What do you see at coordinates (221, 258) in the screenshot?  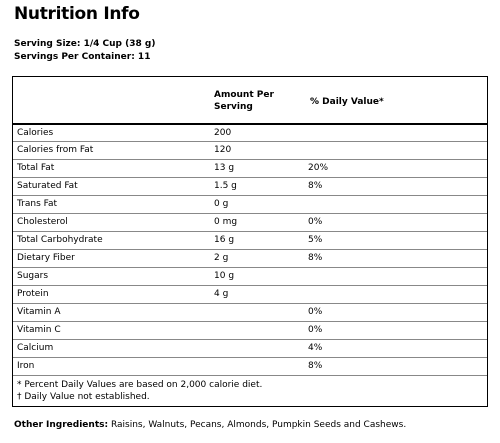 I see `nutrient-amount: 2 g` at bounding box center [221, 258].